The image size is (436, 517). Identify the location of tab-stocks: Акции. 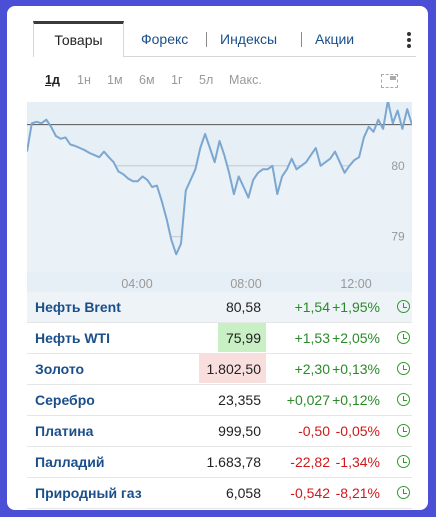
(335, 39).